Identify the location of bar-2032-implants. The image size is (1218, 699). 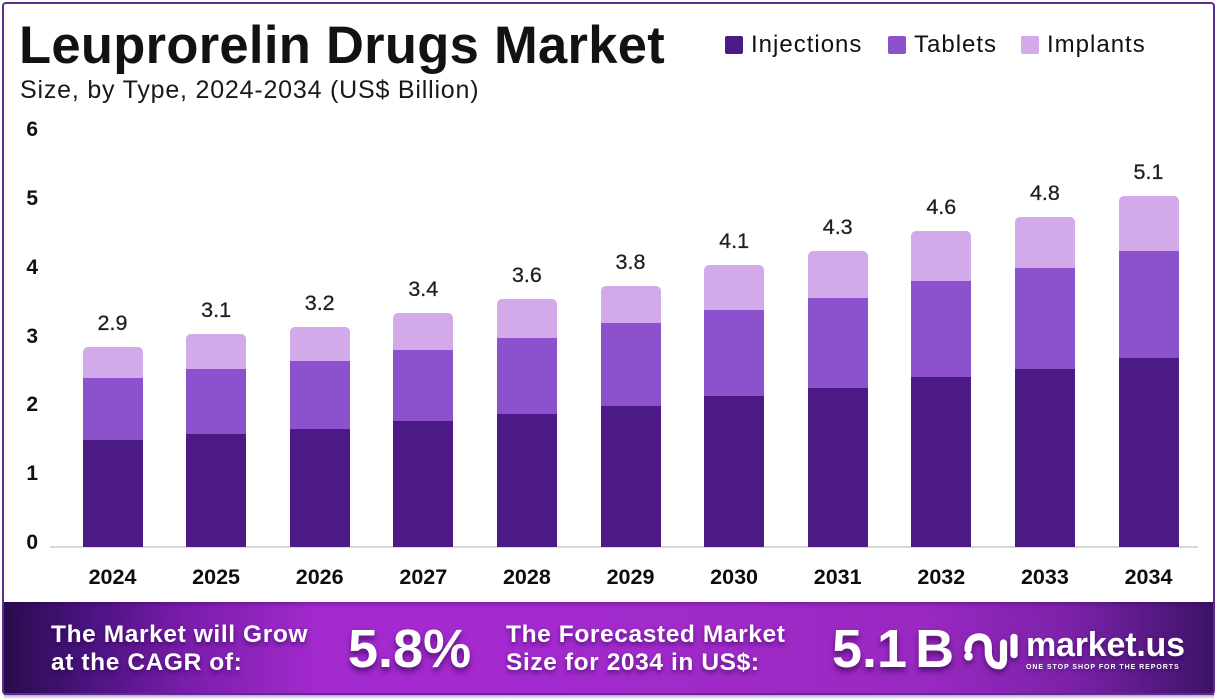
(941, 256).